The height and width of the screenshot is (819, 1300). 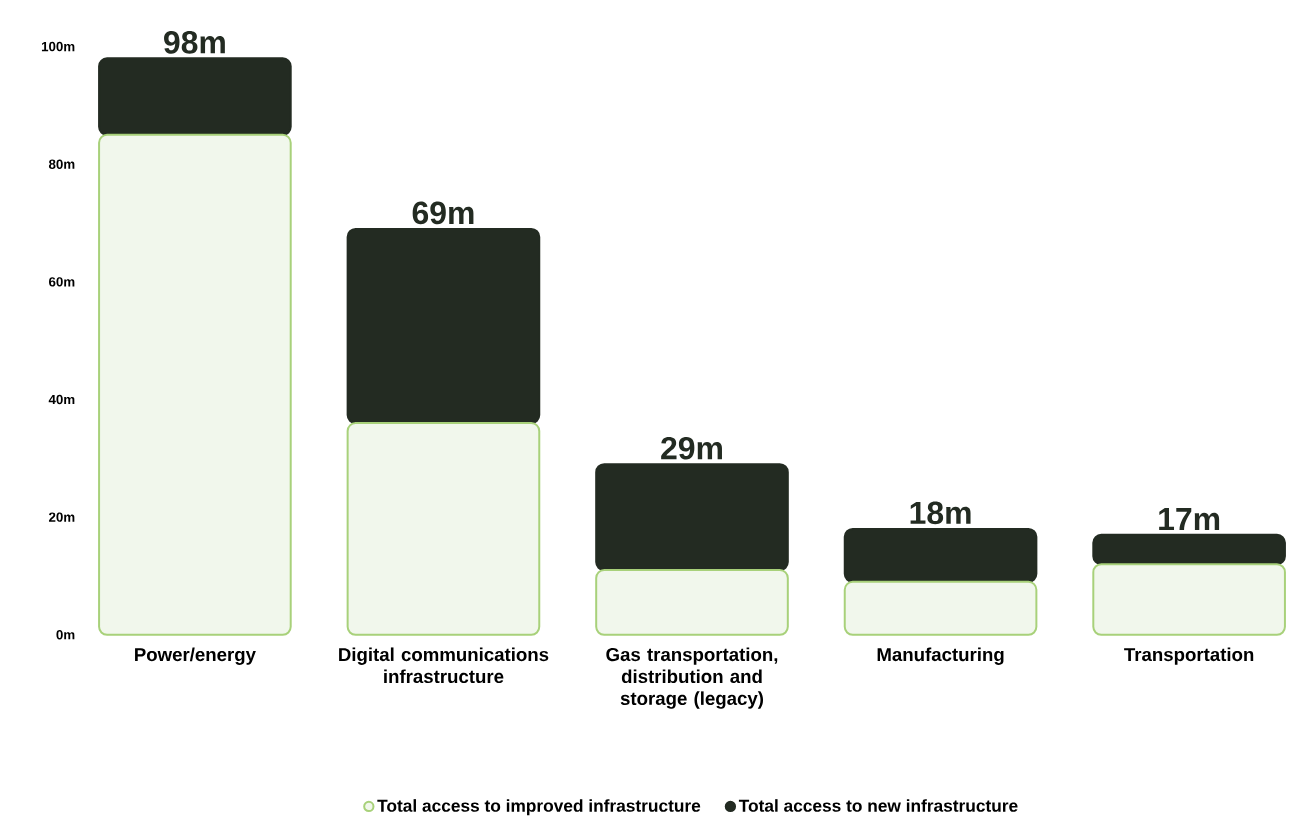 I want to click on x-tick-label: Gas transportation, distribution and storage (legacy), so click(x=692, y=678).